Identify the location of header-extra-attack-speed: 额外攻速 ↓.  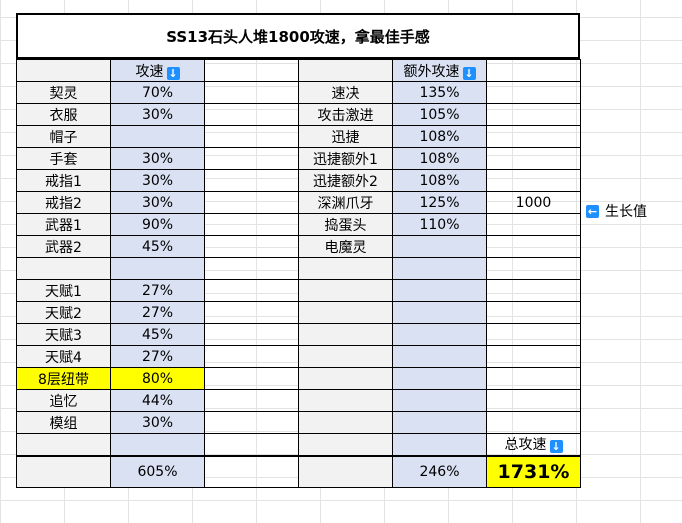
(439, 70).